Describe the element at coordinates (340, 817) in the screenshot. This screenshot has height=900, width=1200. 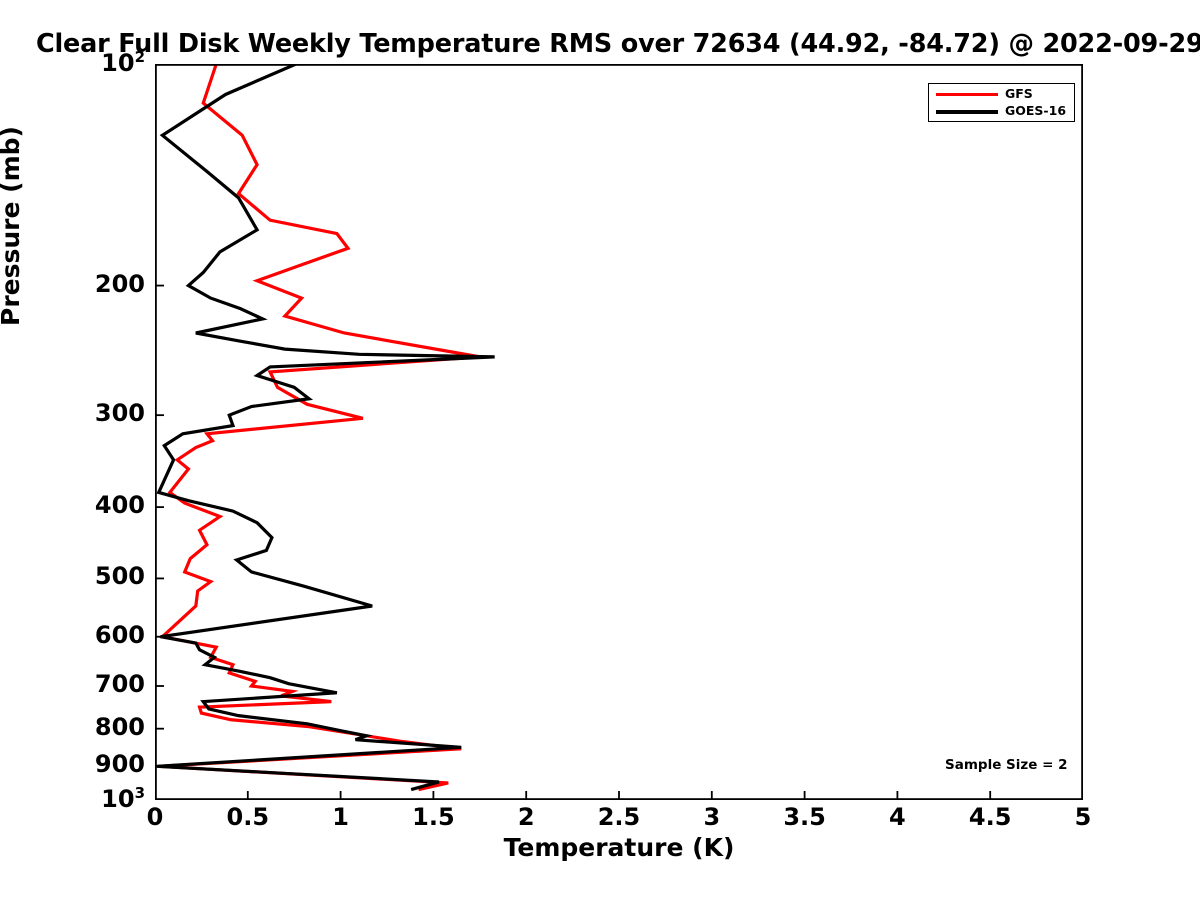
I see `x-tick-label: 1` at that location.